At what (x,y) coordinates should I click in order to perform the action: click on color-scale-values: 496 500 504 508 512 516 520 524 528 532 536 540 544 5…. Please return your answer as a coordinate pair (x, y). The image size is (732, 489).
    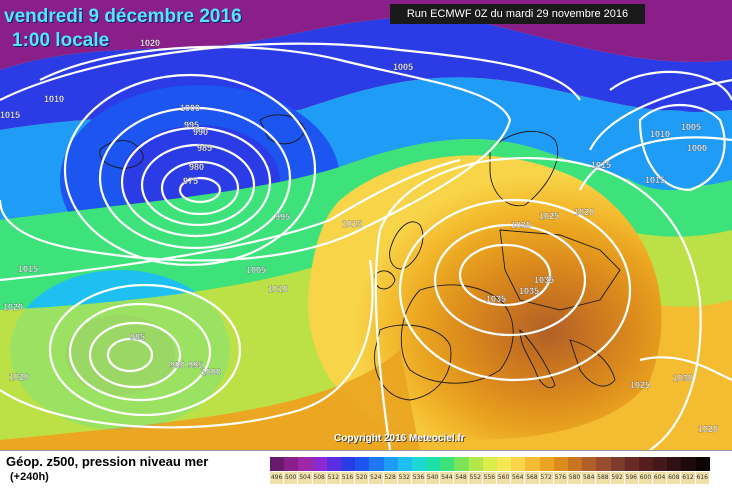
    Looking at the image, I should click on (490, 478).